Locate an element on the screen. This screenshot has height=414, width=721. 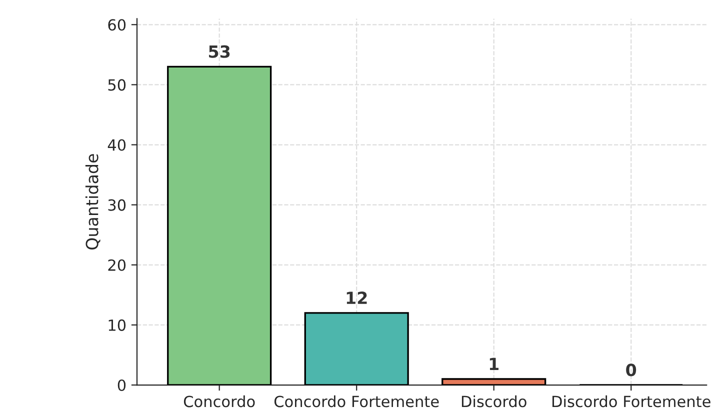
data-label: 0 is located at coordinates (631, 370).